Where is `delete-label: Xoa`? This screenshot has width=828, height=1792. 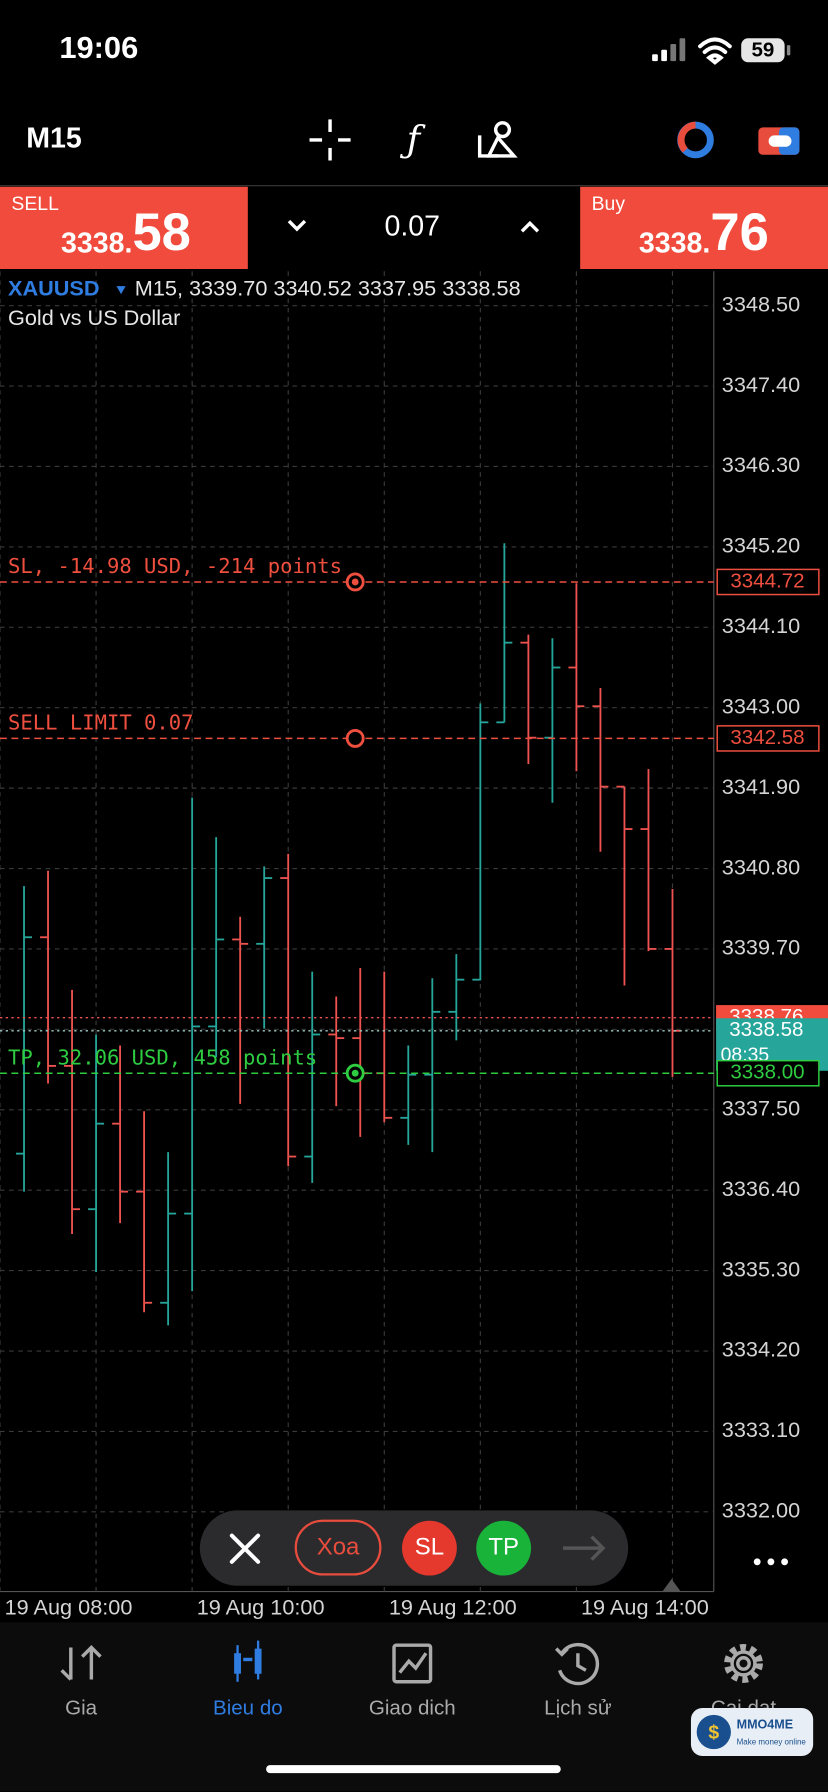
delete-label: Xoa is located at coordinates (338, 1546).